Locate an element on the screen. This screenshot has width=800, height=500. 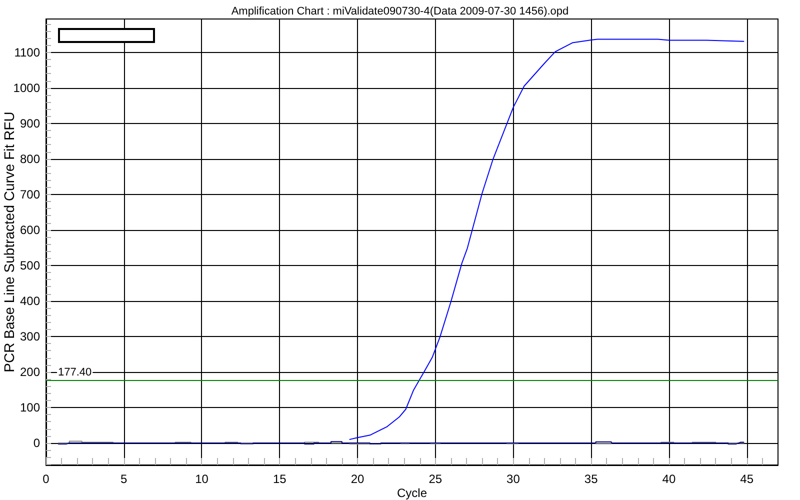
y-tick-label: 600 is located at coordinates (30, 229).